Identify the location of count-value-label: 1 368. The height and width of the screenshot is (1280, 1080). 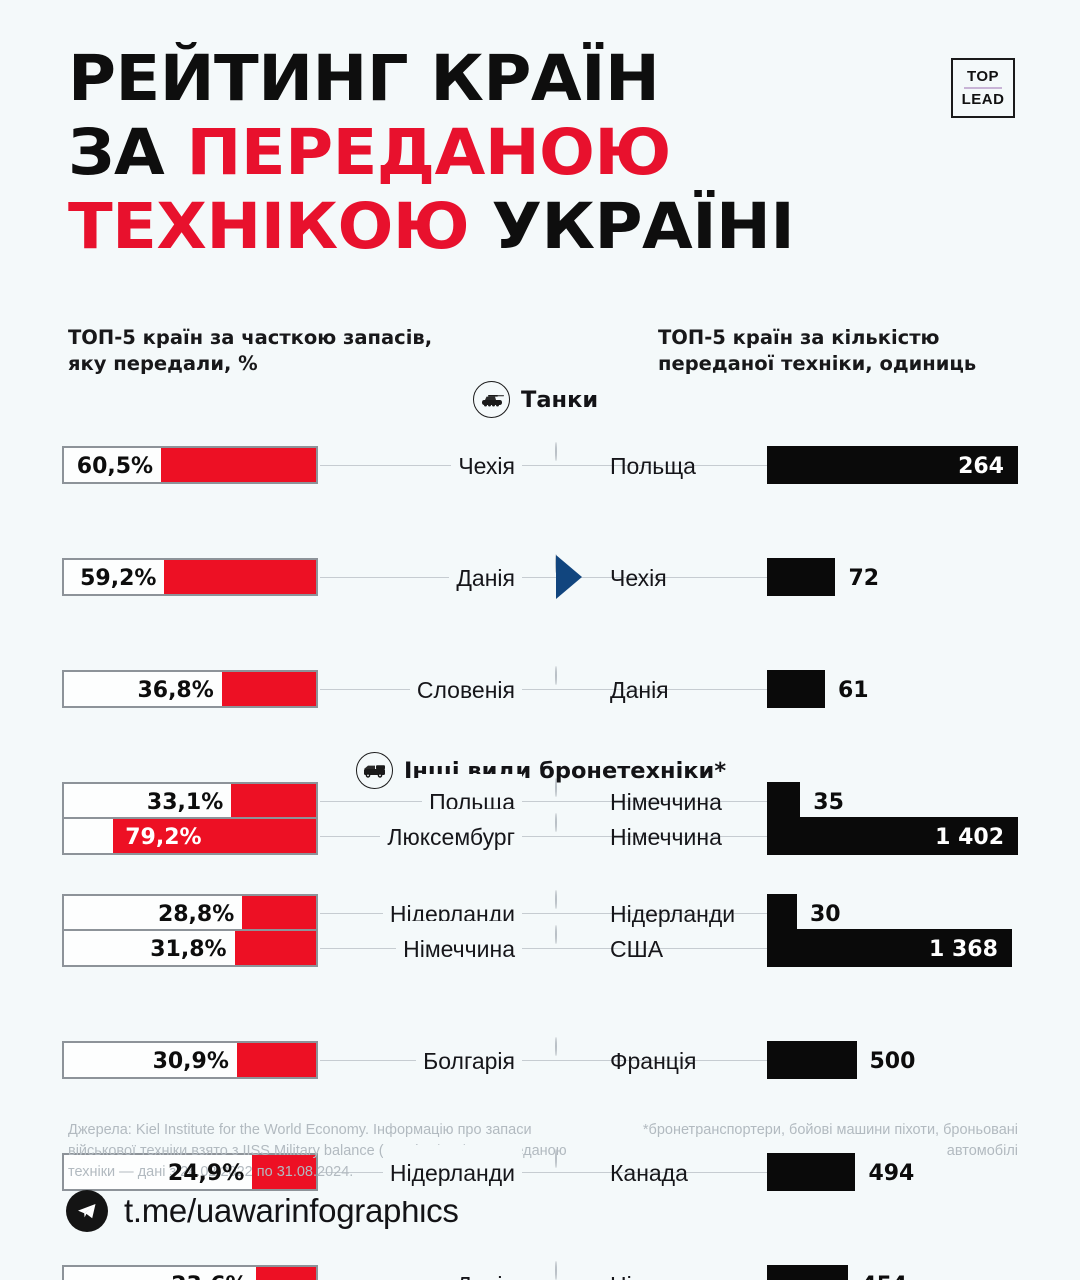
(963, 949).